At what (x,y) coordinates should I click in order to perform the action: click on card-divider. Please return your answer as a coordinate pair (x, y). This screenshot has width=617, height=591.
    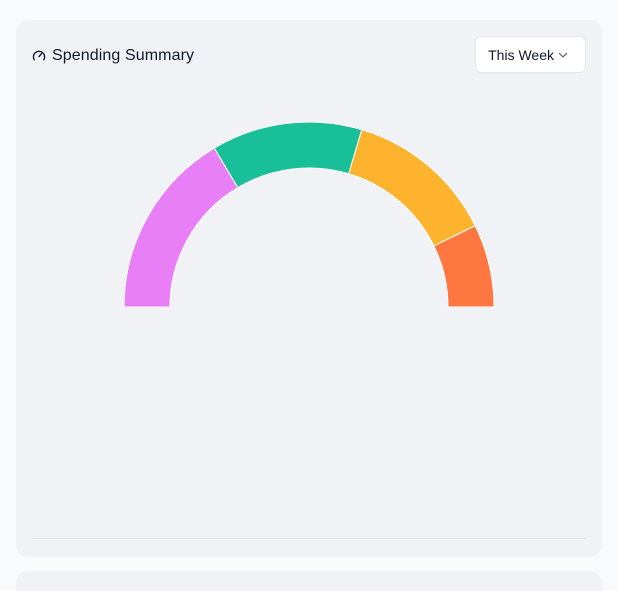
    Looking at the image, I should click on (309, 538).